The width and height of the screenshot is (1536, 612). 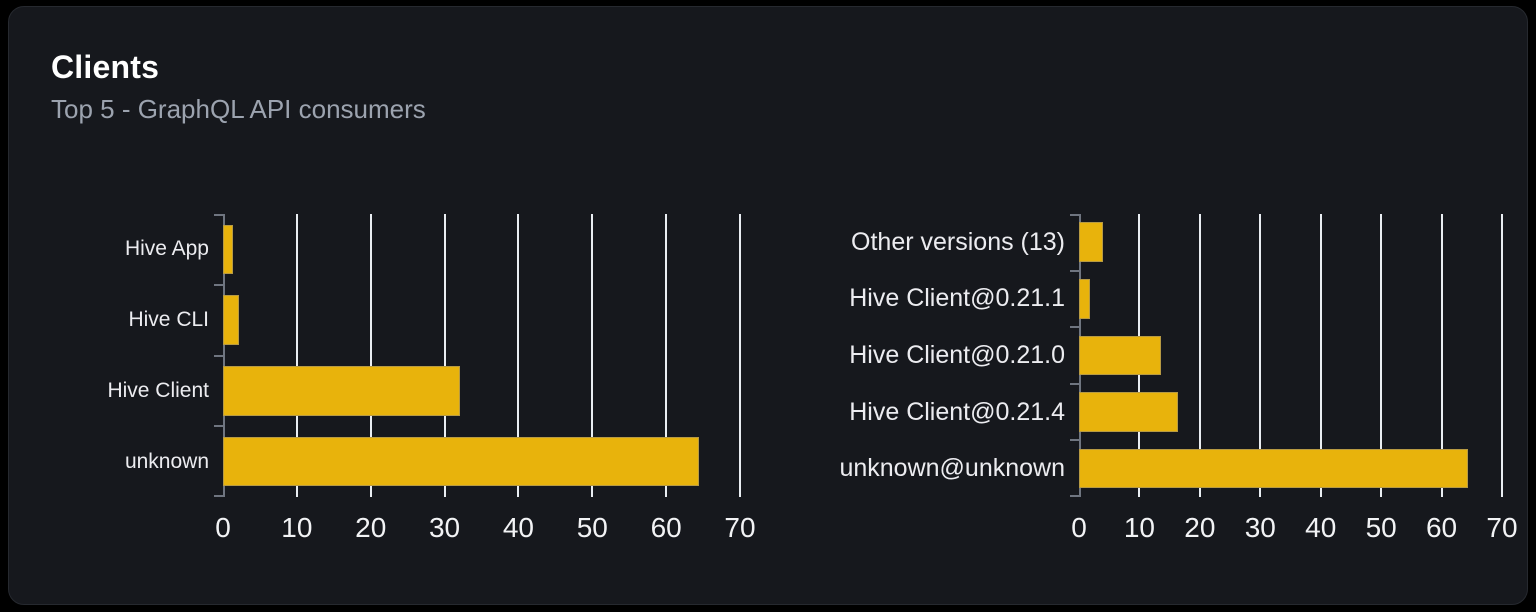 What do you see at coordinates (228, 249) in the screenshot?
I see `bar-hive-app` at bounding box center [228, 249].